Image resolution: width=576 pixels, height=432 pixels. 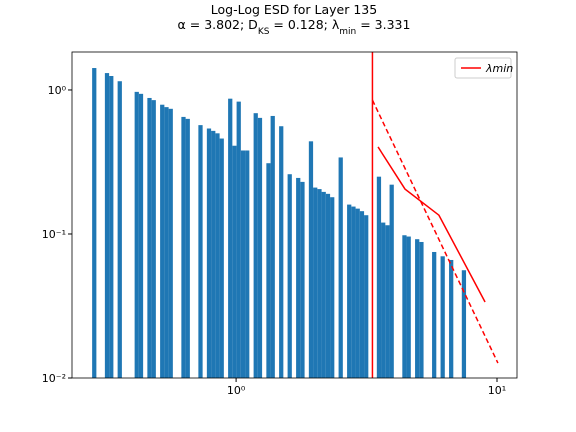 I want to click on subtitle-part: α = 3.802; D, so click(x=218, y=24).